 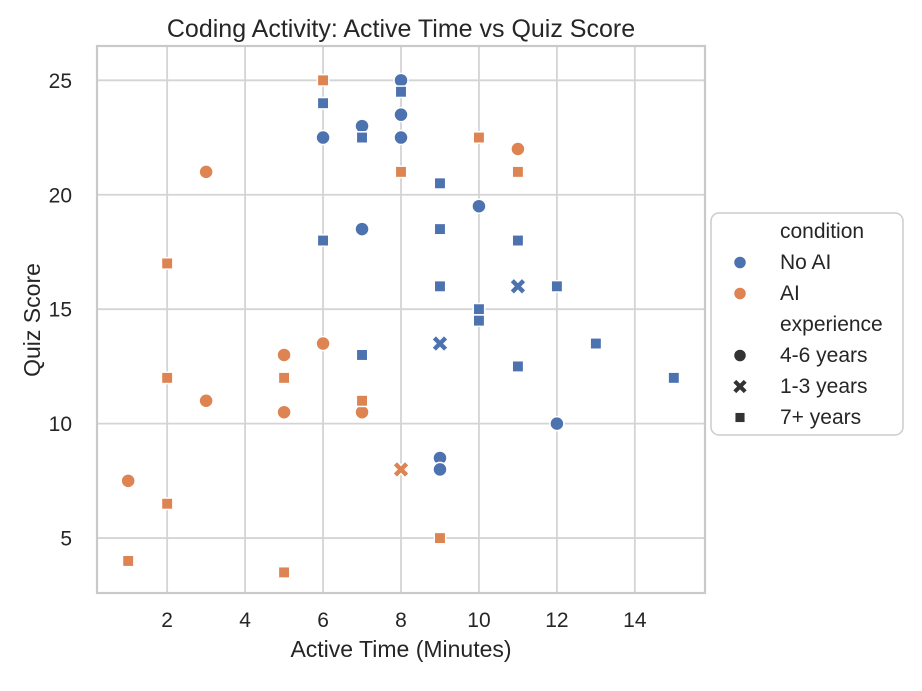 I want to click on legend-item-4-6-years: 4-6 years, so click(x=800, y=355).